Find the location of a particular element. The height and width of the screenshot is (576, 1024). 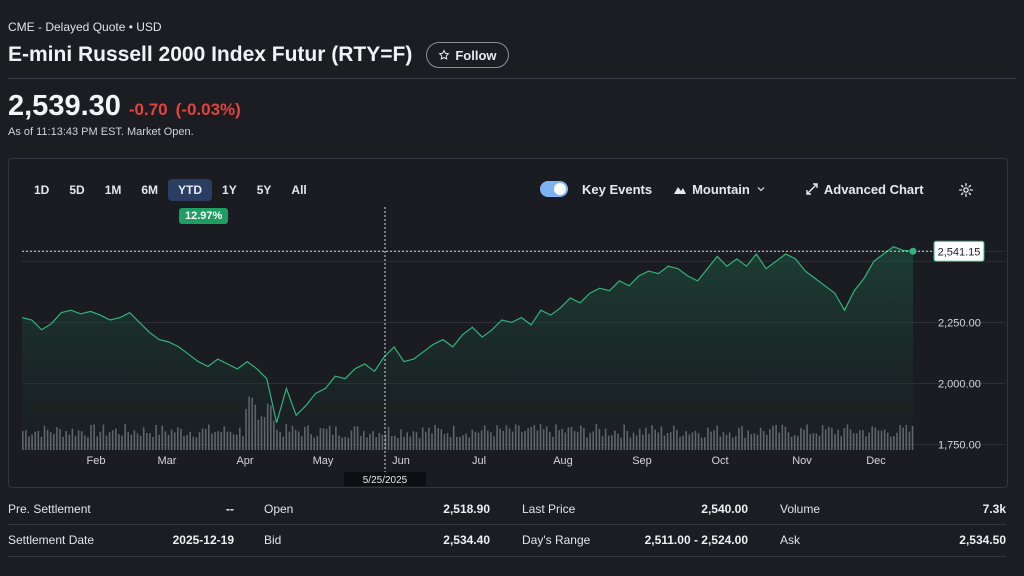

range-6m: 6M is located at coordinates (150, 190).